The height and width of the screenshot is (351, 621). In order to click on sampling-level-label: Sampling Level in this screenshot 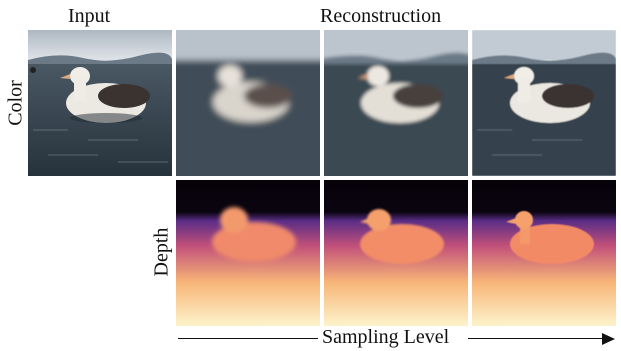, I will do `click(386, 337)`.